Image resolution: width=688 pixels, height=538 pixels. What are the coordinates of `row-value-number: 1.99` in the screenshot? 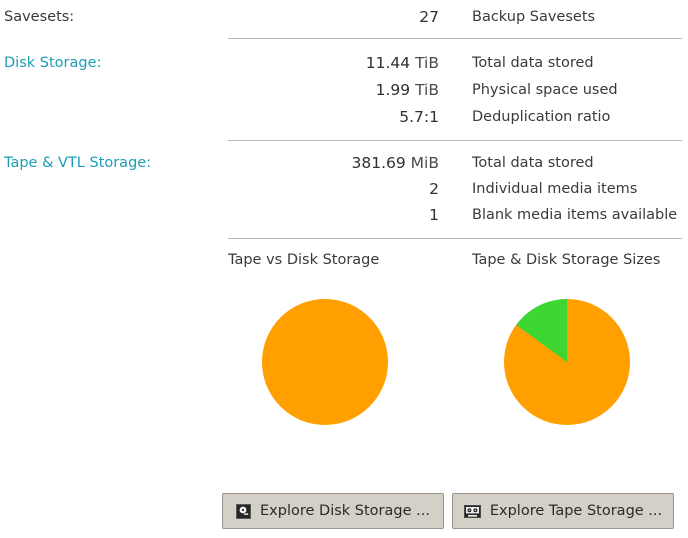 It's located at (393, 90).